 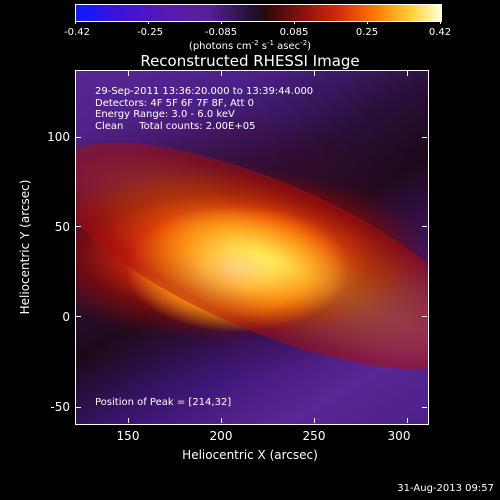 What do you see at coordinates (66, 317) in the screenshot?
I see `y-tick-label: 0` at bounding box center [66, 317].